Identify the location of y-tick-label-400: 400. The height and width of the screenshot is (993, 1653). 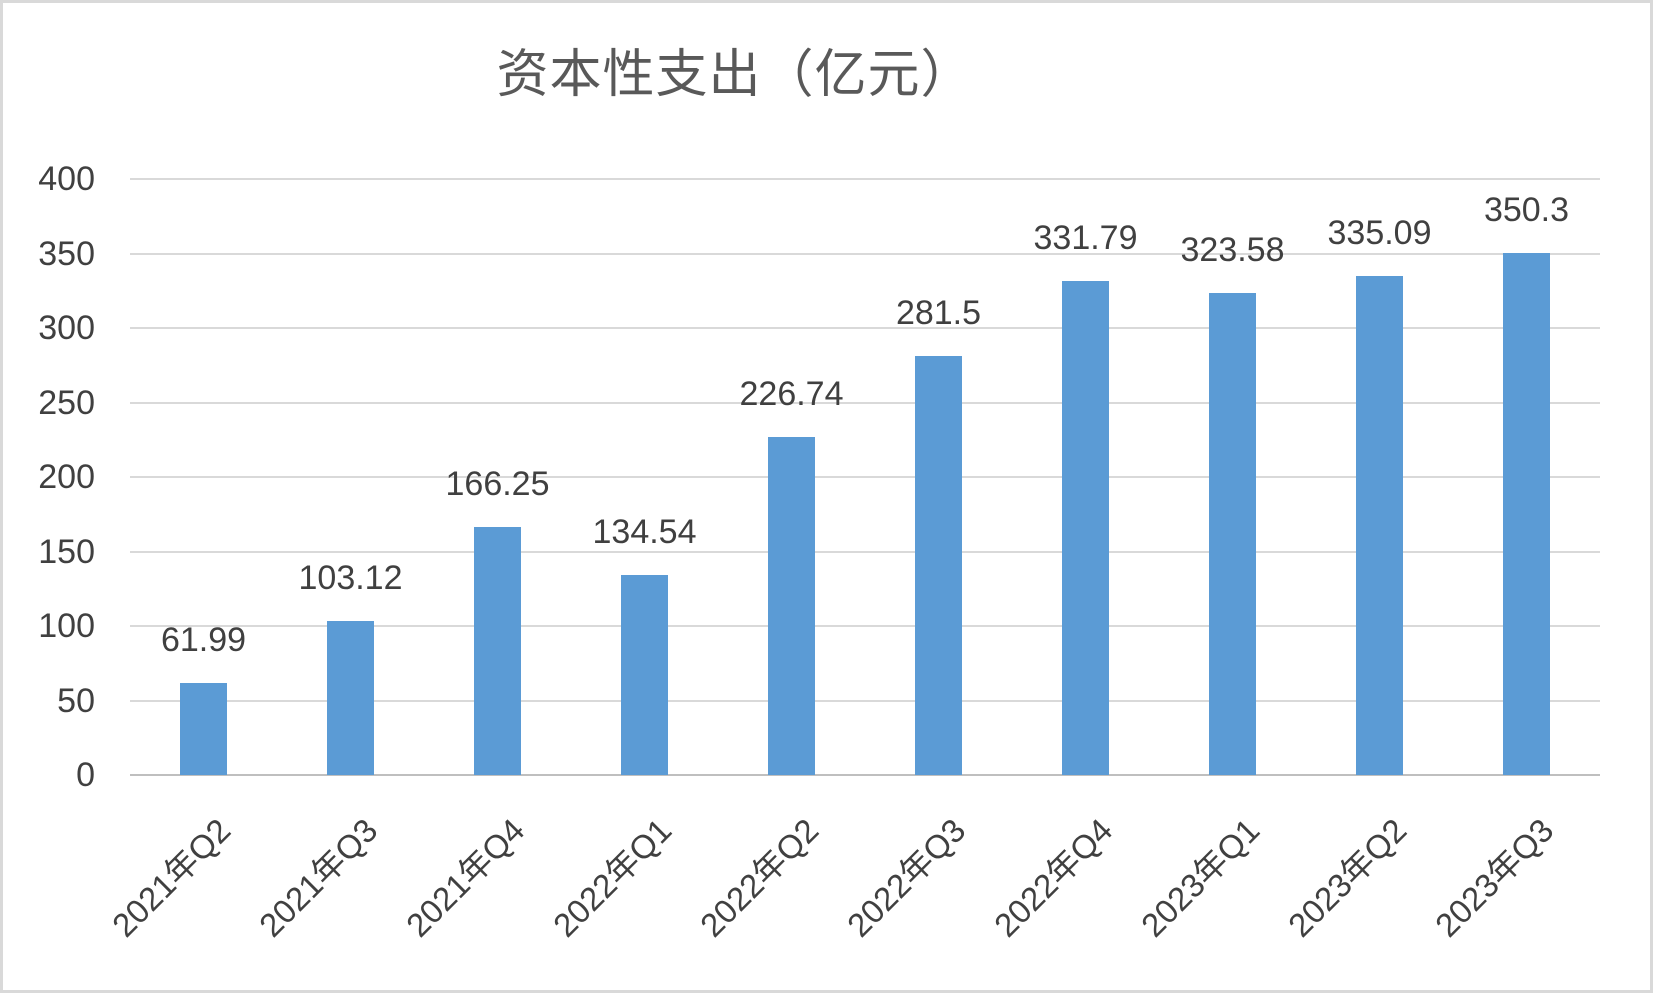
(66, 179).